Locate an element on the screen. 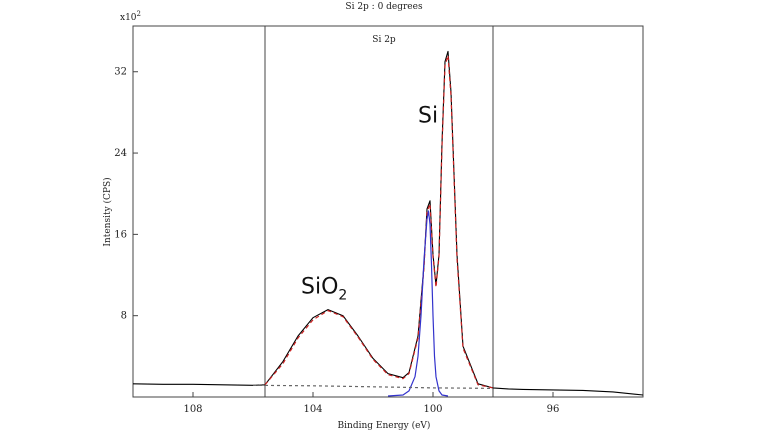  y-axis-label: Intensity (CPS) is located at coordinates (107, 211).